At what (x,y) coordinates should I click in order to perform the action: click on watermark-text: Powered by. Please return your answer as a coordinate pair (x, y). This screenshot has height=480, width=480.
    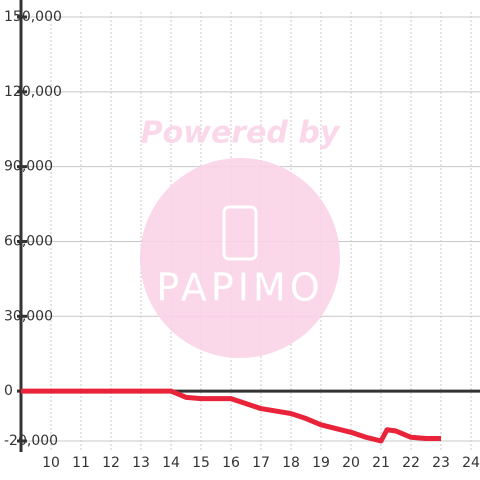
    Looking at the image, I should click on (241, 133).